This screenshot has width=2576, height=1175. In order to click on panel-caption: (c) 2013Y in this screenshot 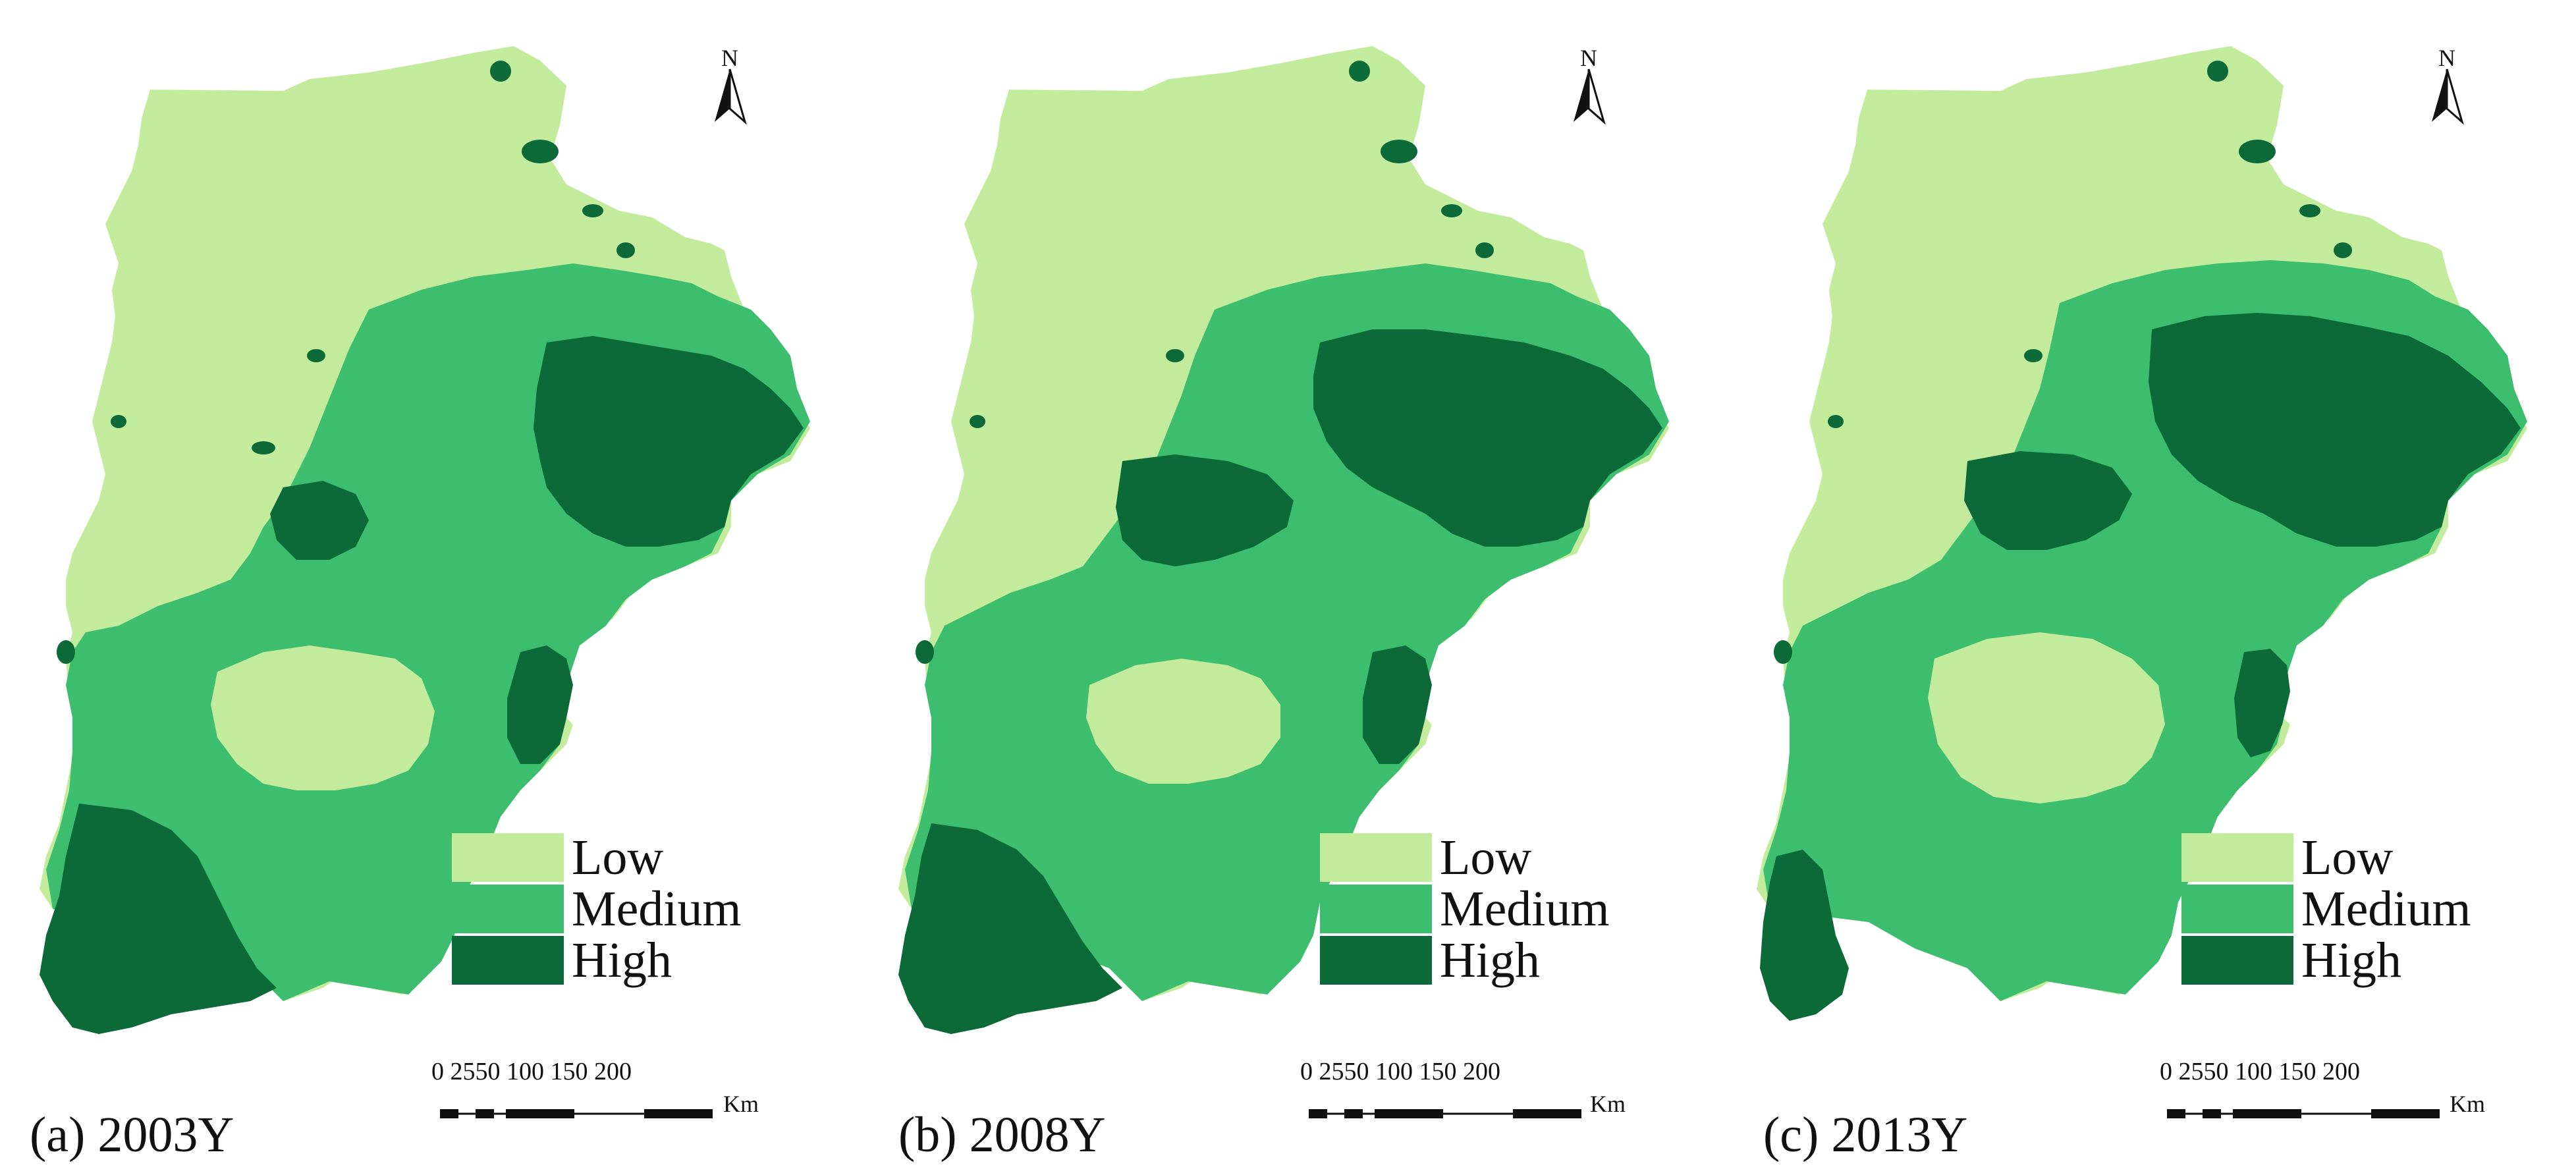, I will do `click(1865, 1134)`.